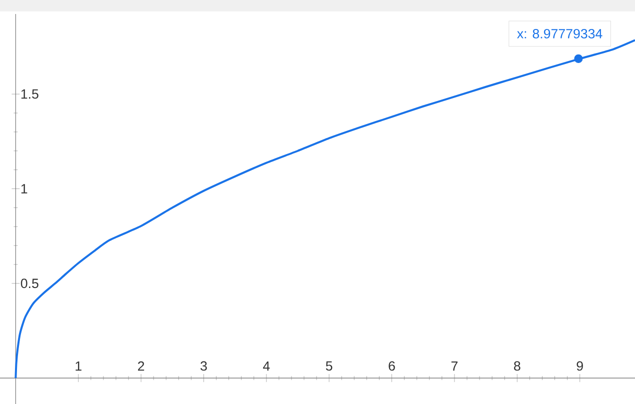  What do you see at coordinates (29, 94) in the screenshot?
I see `y-tick-label: 1.5` at bounding box center [29, 94].